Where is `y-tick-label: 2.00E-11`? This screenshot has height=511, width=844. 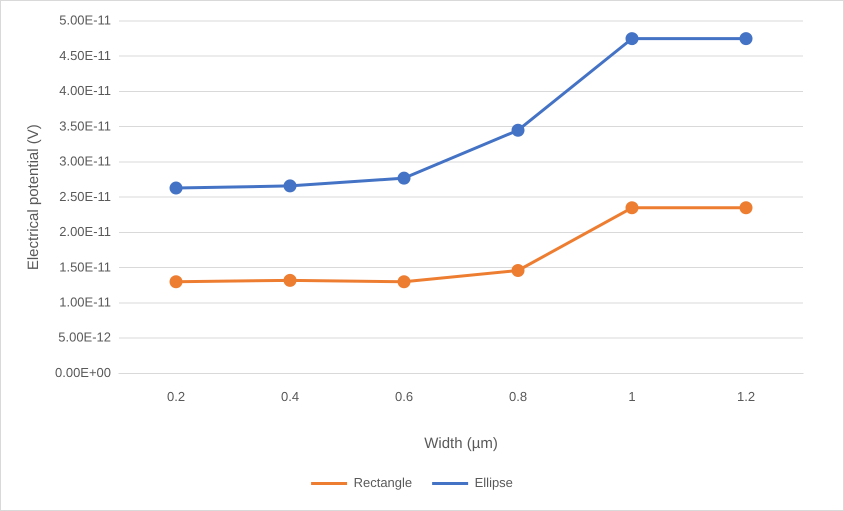
y-tick-label: 2.00E-11 is located at coordinates (85, 232).